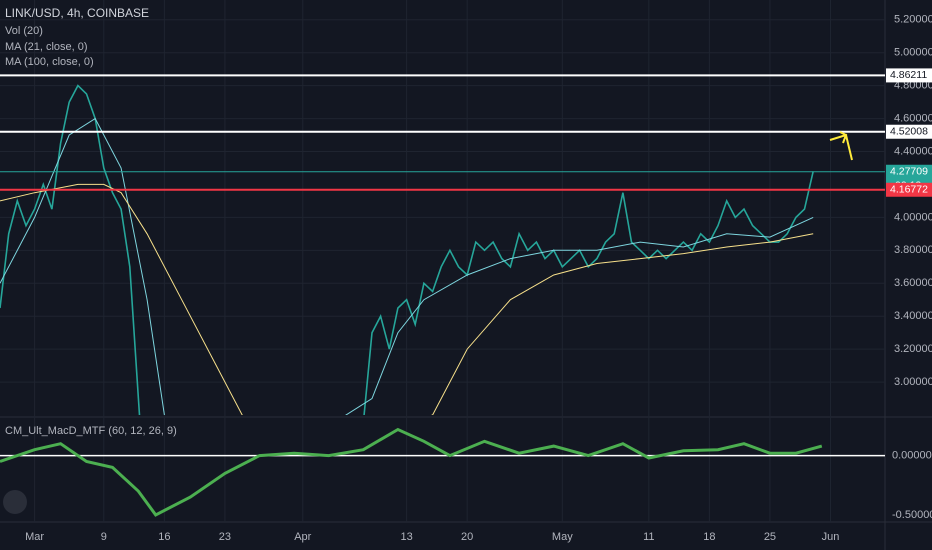  I want to click on price-label: 4.27709, so click(909, 172).